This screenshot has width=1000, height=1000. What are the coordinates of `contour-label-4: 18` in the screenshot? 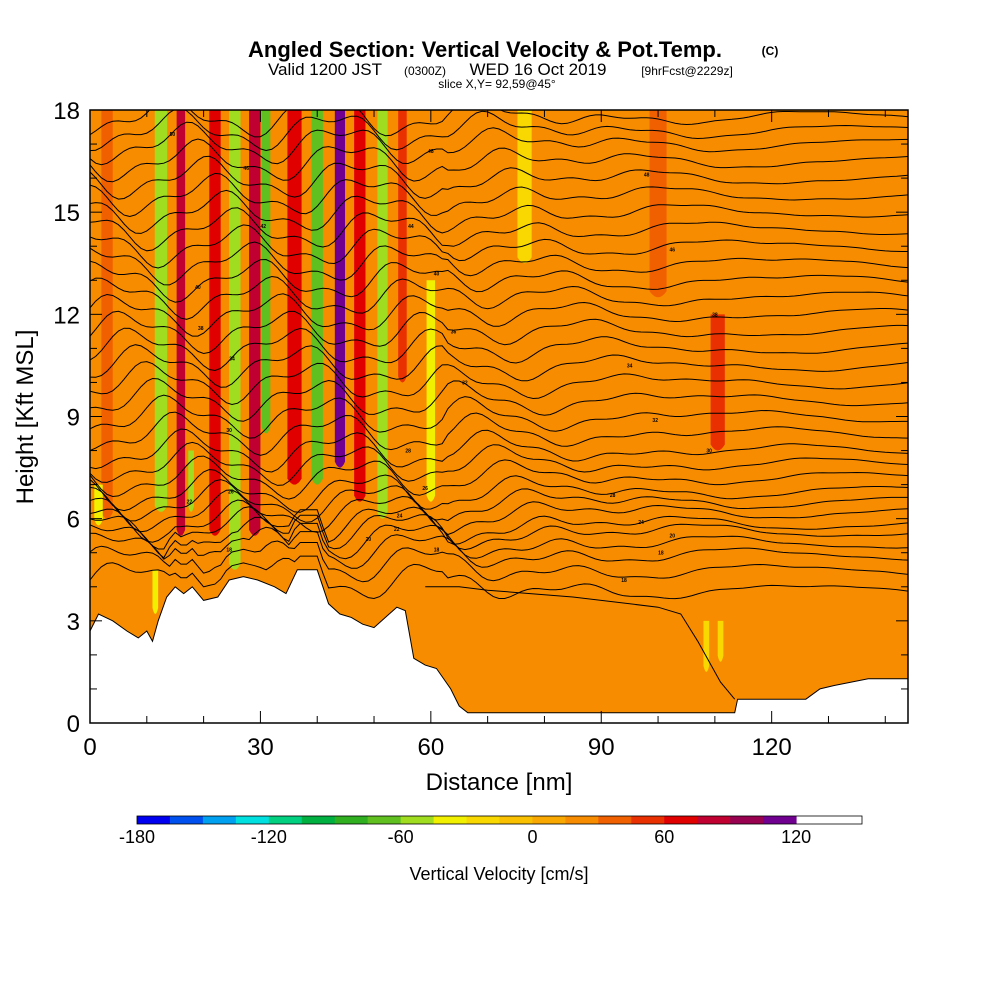 It's located at (437, 550).